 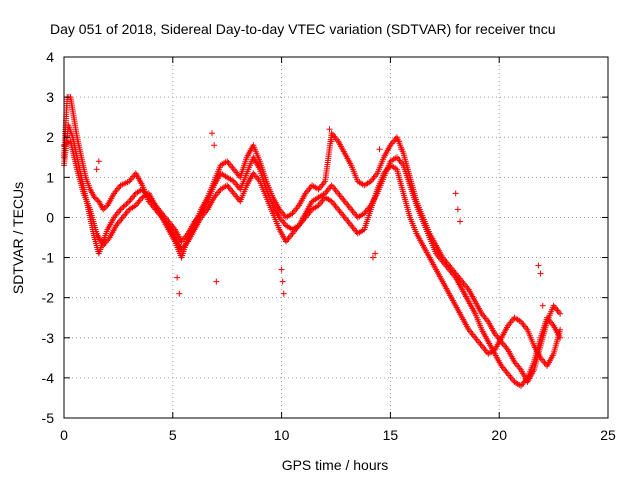 What do you see at coordinates (173, 435) in the screenshot?
I see `x-tick-label: 5` at bounding box center [173, 435].